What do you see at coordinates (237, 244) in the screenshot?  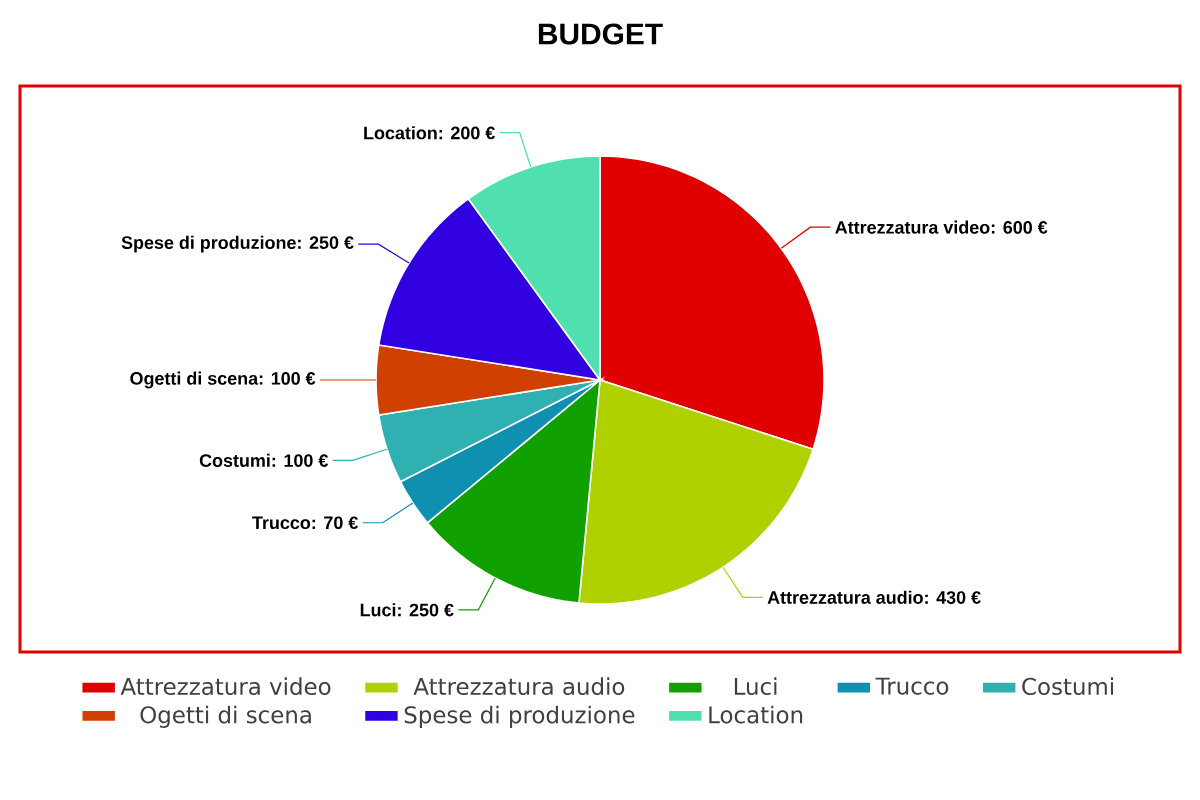 I see `data-label: Spese di produzione: 250 €` at bounding box center [237, 244].